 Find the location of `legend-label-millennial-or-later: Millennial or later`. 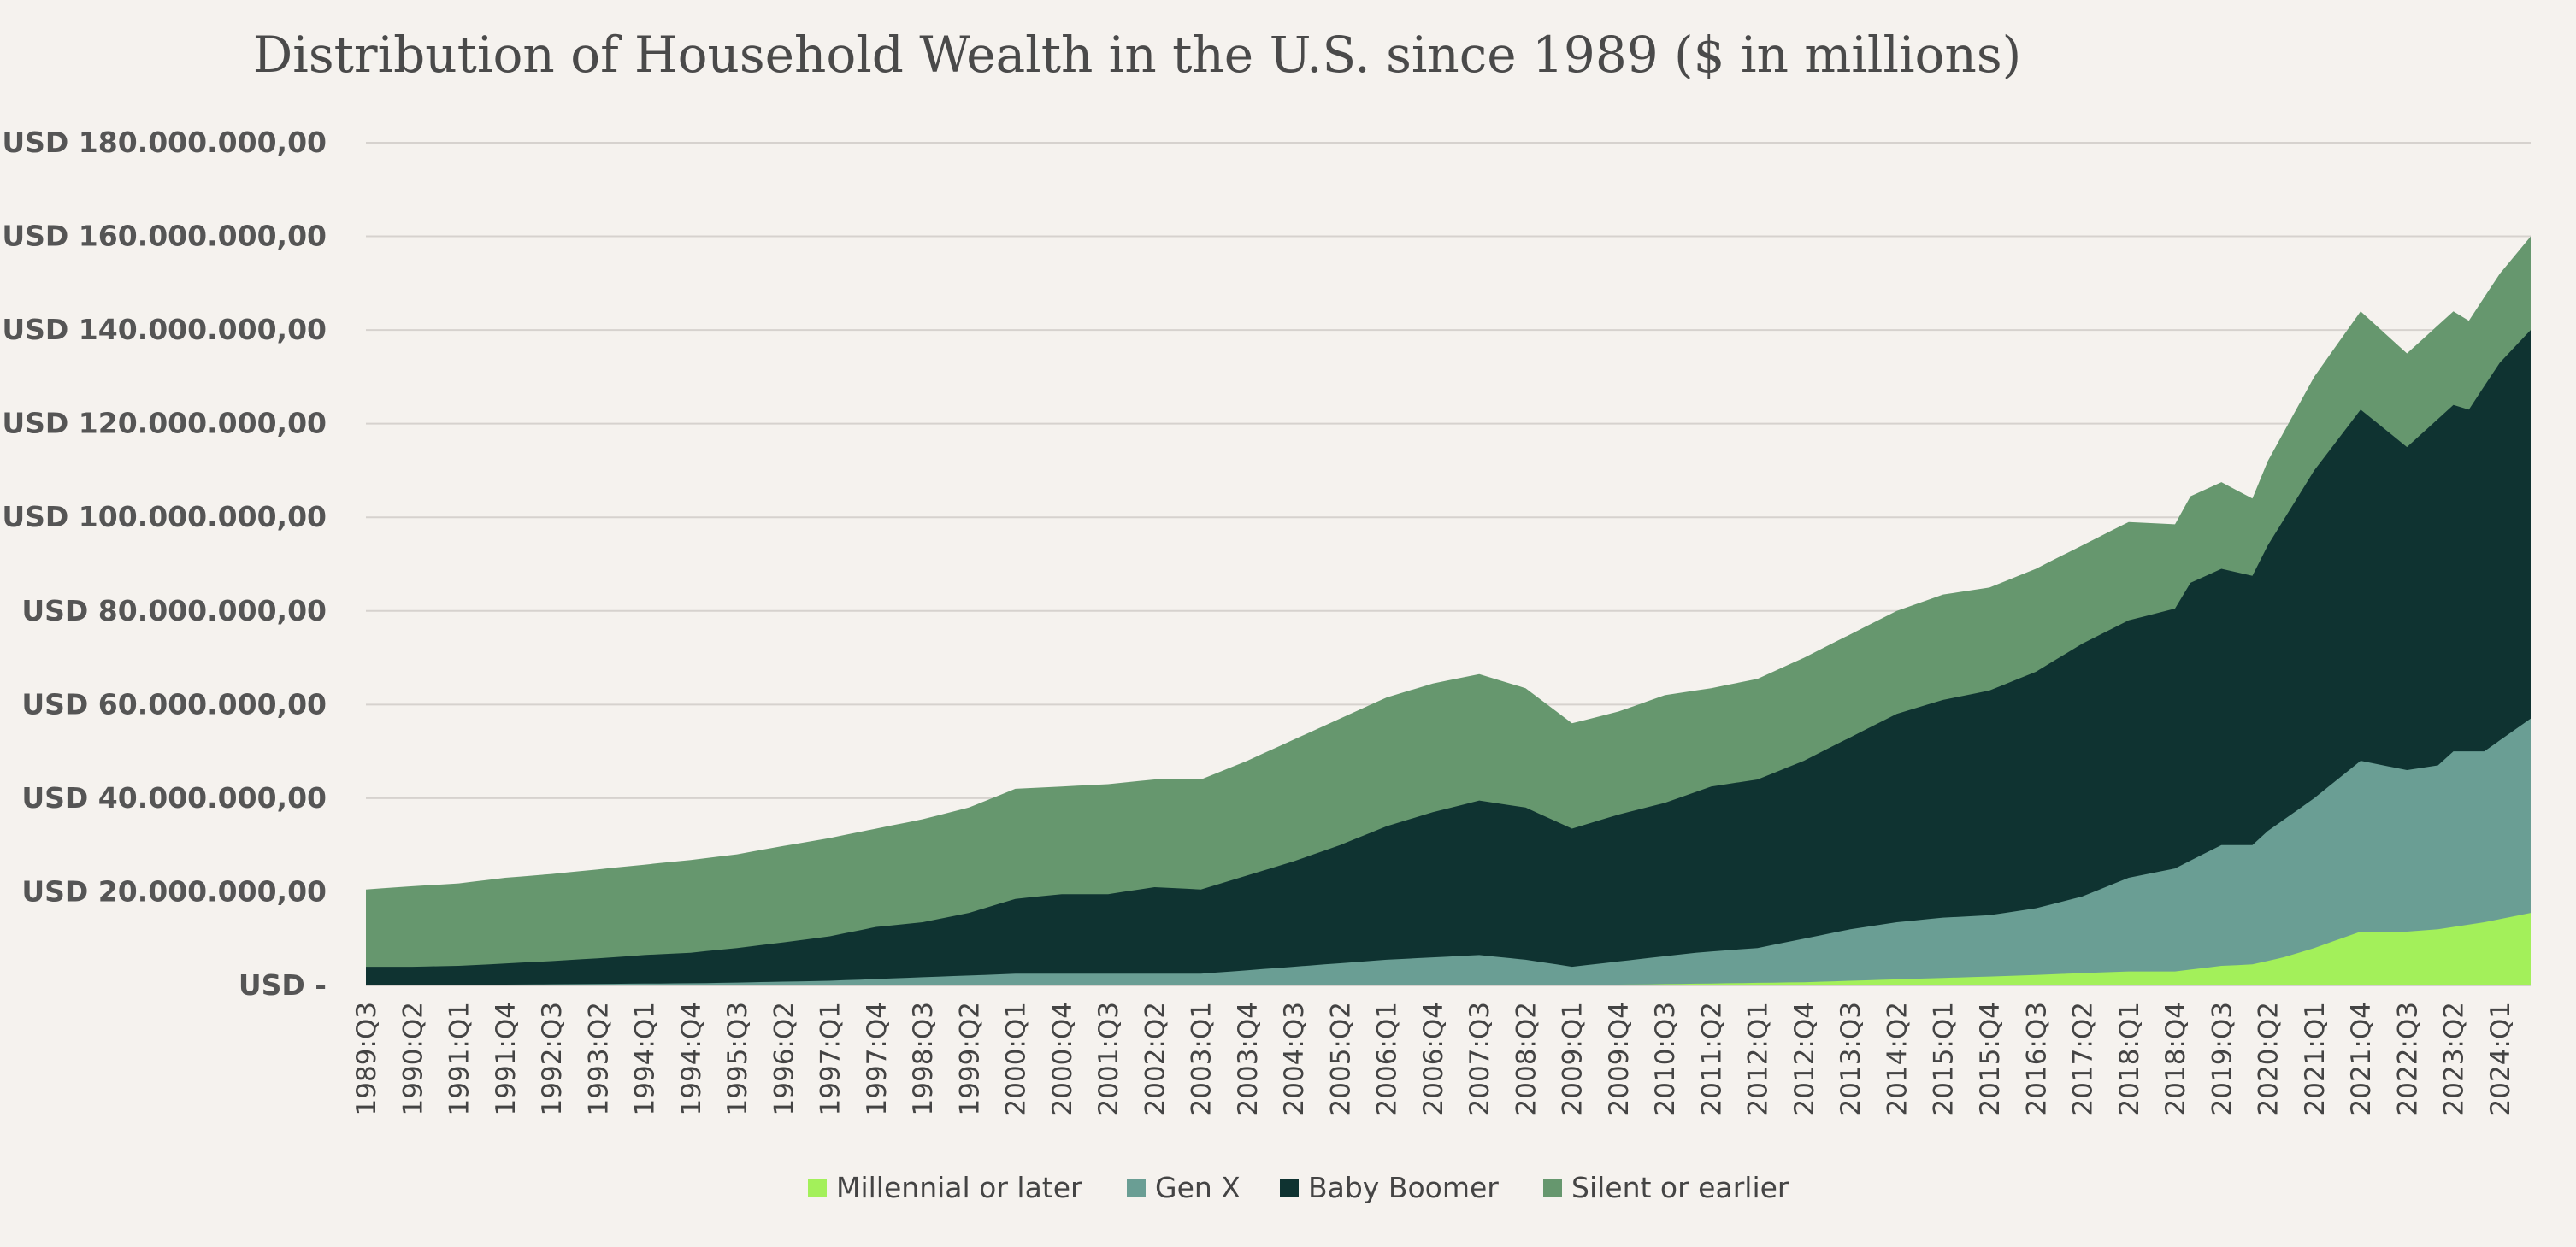

legend-label-millennial-or-later: Millennial or later is located at coordinates (959, 1187).